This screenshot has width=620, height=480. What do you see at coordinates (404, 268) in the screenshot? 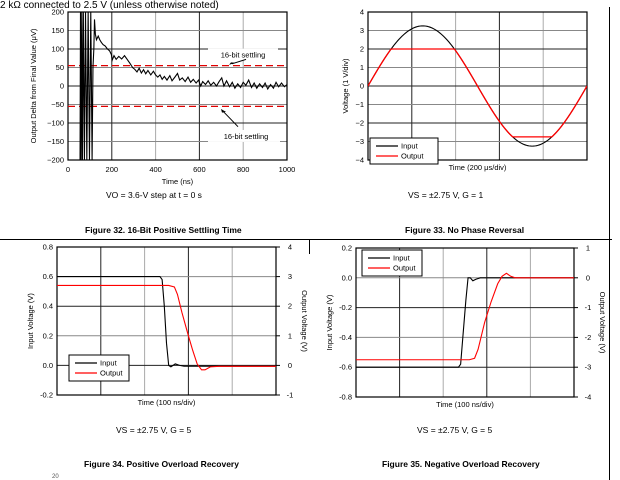
I see `chart35-legend-label: Output` at bounding box center [404, 268].